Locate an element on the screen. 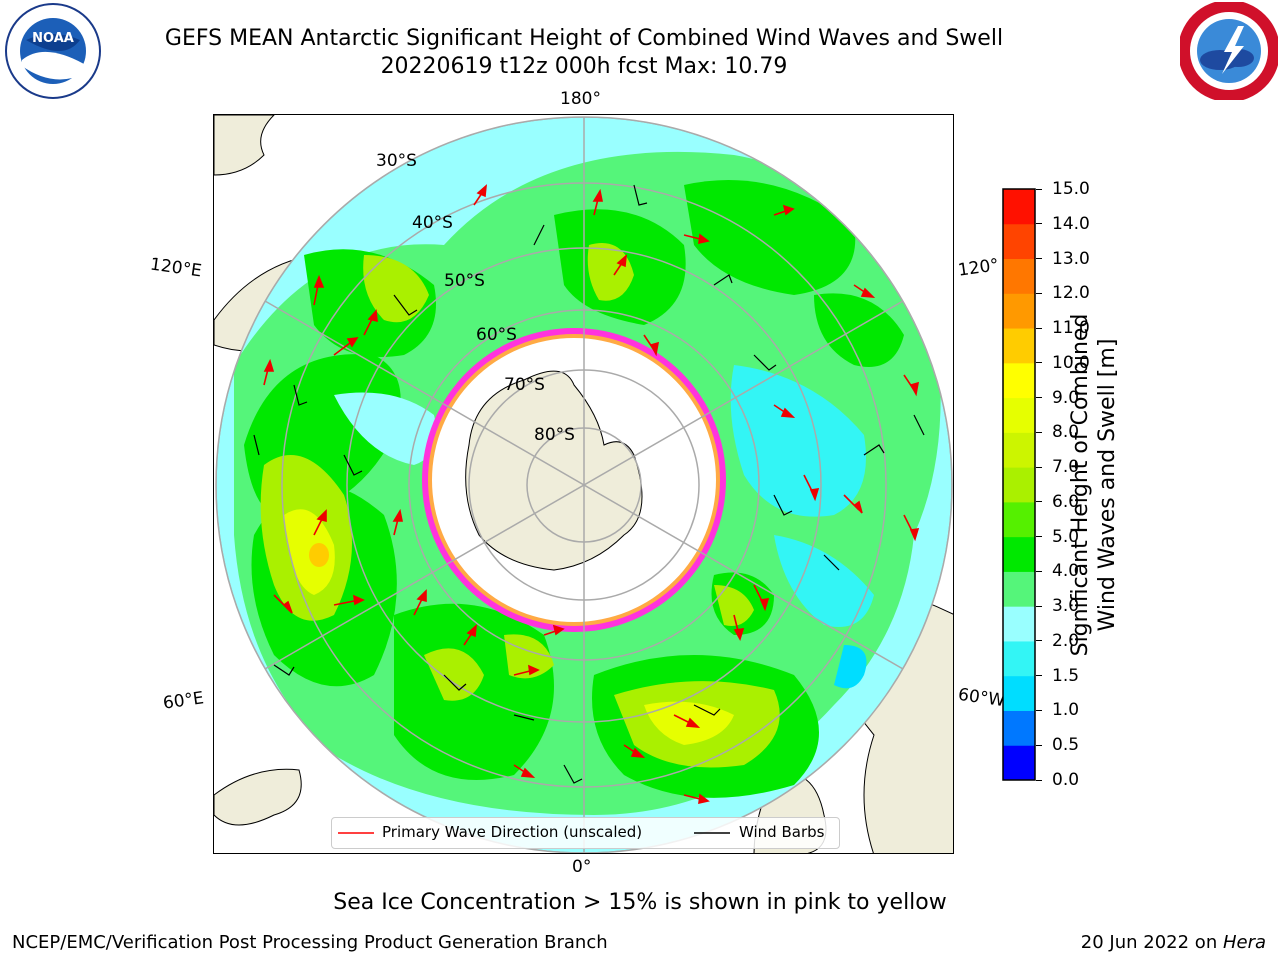  footer-host: Hera is located at coordinates (1244, 942).